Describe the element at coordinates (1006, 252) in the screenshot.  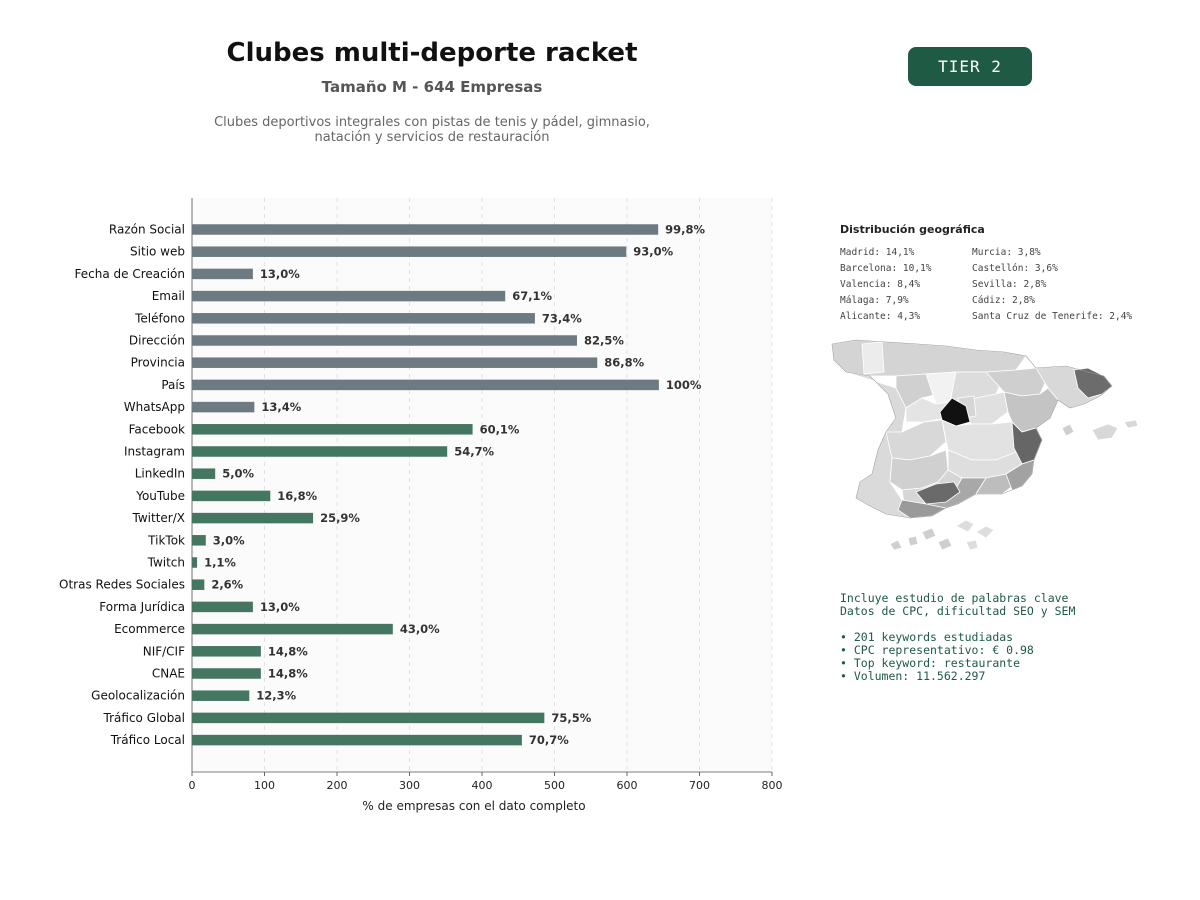
I see `geo-item: Murcia: 3,8%` at that location.